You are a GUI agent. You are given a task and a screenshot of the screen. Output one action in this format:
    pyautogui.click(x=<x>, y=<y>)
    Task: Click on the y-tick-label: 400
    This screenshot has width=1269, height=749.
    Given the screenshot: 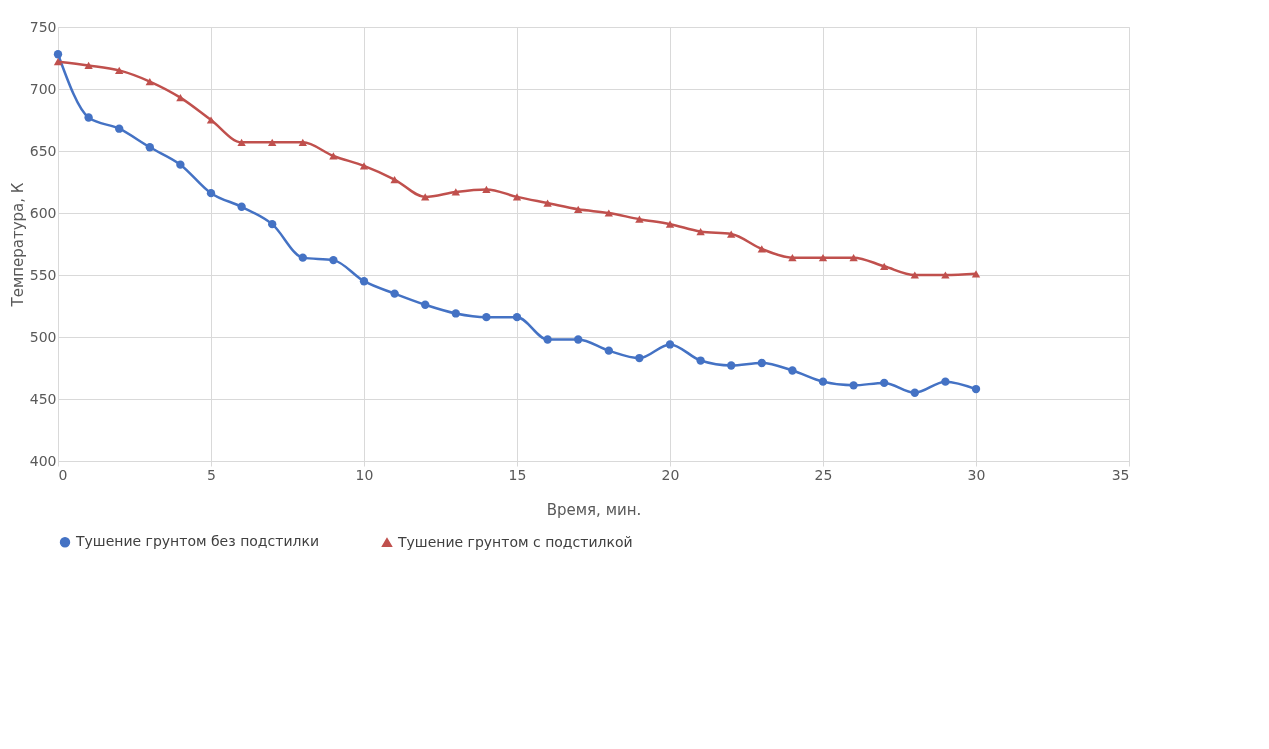 What is the action you would take?
    pyautogui.click(x=43, y=460)
    